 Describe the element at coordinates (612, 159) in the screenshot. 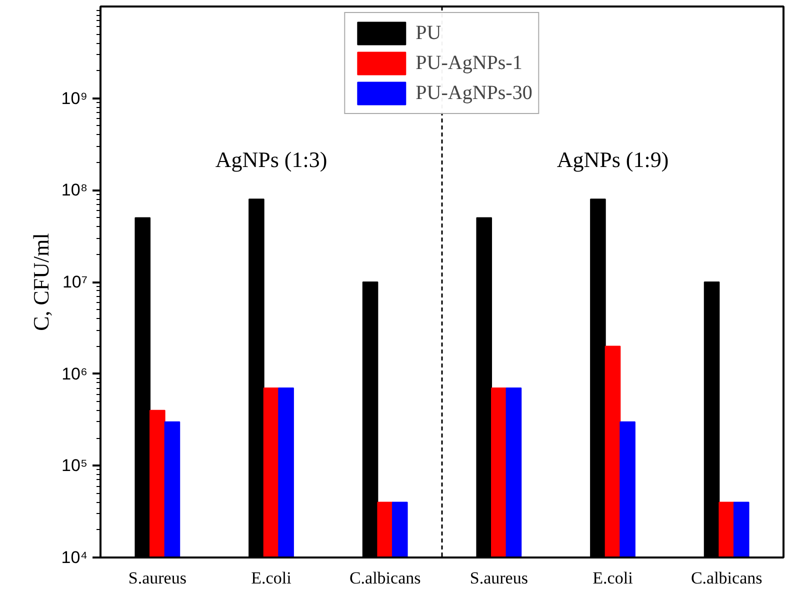

I see `annotation: AgNPs (1:9)` at that location.